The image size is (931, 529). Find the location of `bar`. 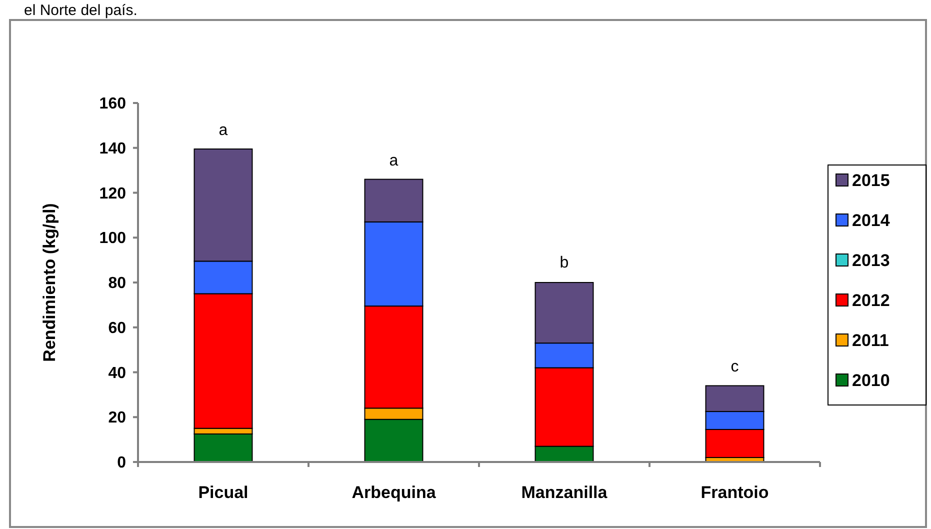

bar is located at coordinates (223, 447).